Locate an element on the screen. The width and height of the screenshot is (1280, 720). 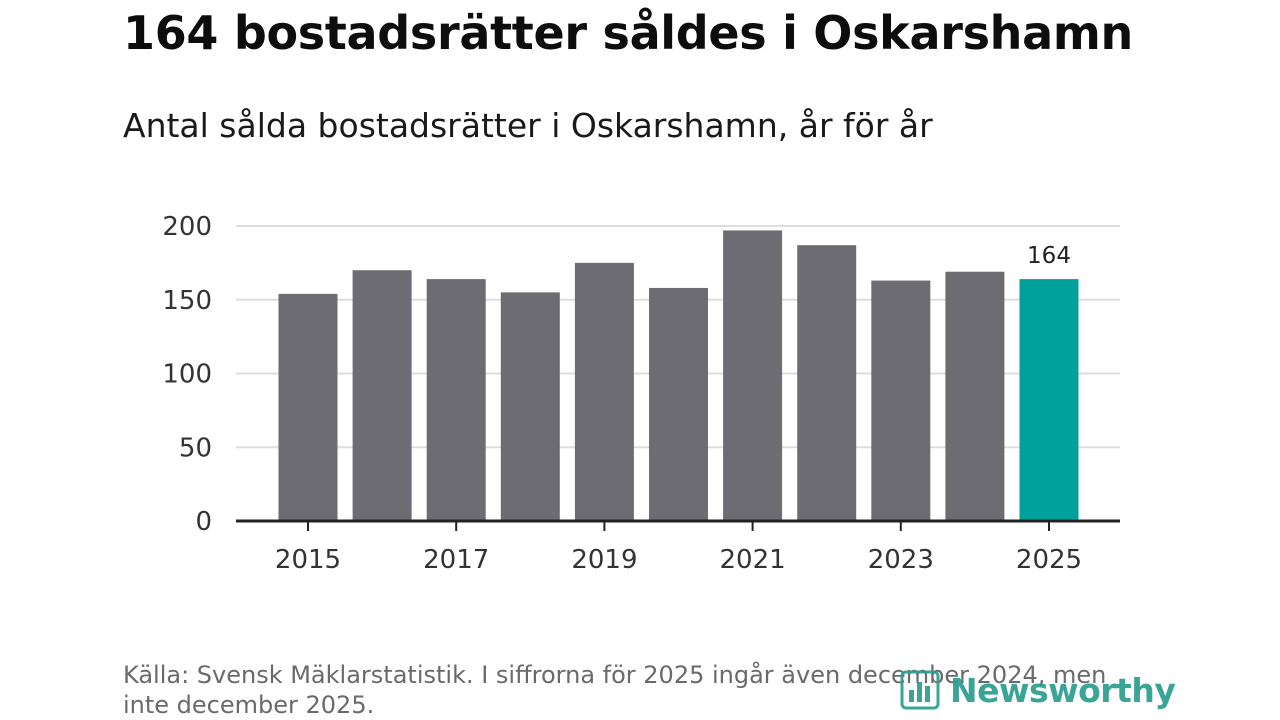
brand-logo: Newsworthy is located at coordinates (1038, 690).